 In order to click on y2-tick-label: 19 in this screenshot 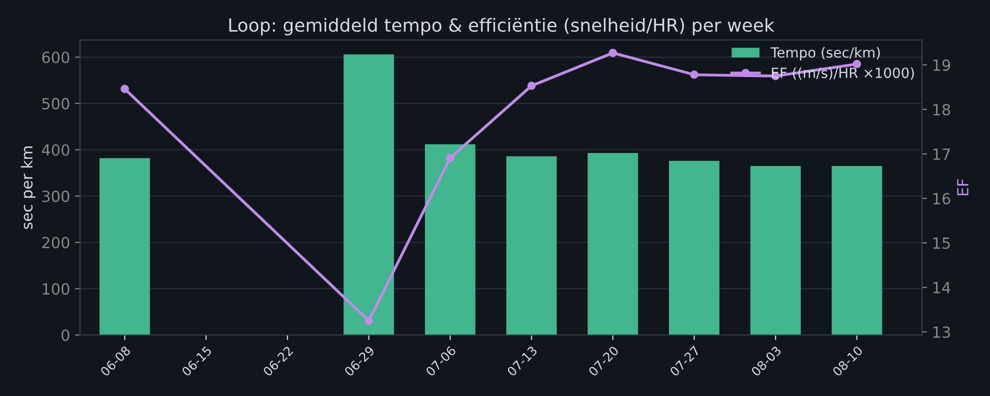, I will do `click(941, 65)`.